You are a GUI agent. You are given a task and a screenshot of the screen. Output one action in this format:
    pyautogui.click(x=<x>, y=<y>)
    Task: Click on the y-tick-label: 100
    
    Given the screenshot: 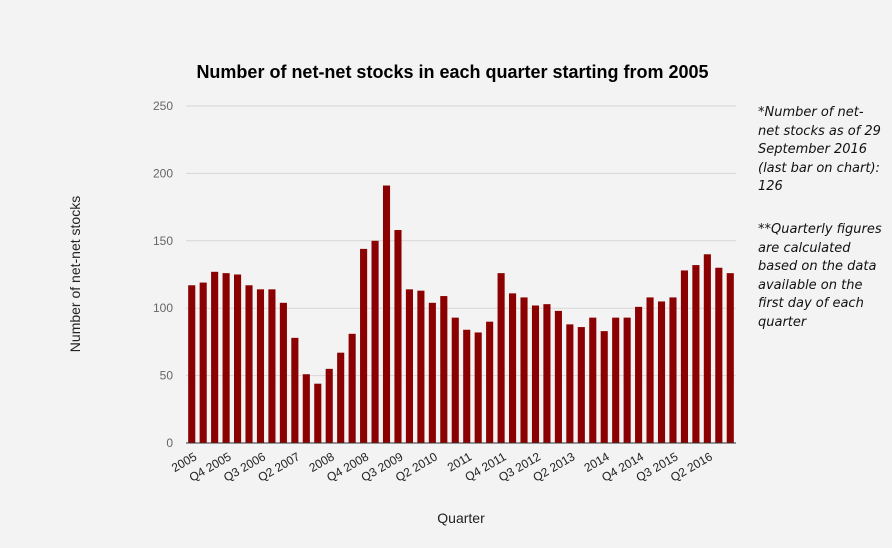 What is the action you would take?
    pyautogui.click(x=163, y=308)
    